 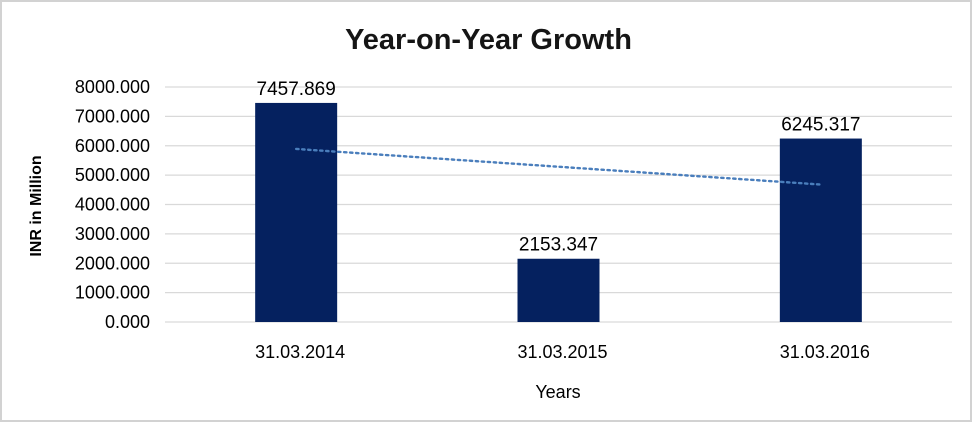 I want to click on y-tick-label: 3000.000, so click(x=112, y=234).